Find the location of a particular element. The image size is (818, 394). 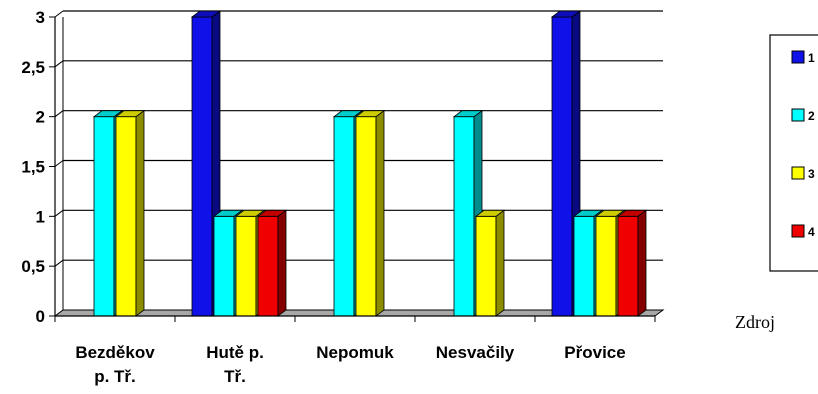

legend-label: 3 is located at coordinates (811, 174).